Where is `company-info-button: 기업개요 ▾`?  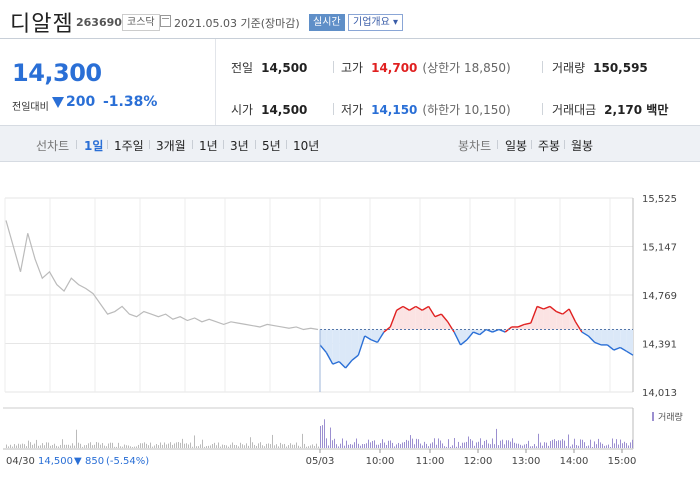
company-info-button: 기업개요 ▾ is located at coordinates (376, 22).